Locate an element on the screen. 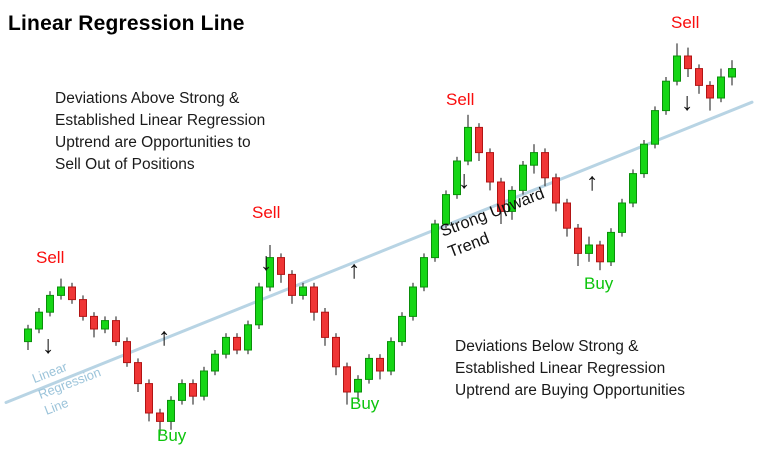 This screenshot has height=472, width=764. buy-marker-1: Buy is located at coordinates (172, 435).